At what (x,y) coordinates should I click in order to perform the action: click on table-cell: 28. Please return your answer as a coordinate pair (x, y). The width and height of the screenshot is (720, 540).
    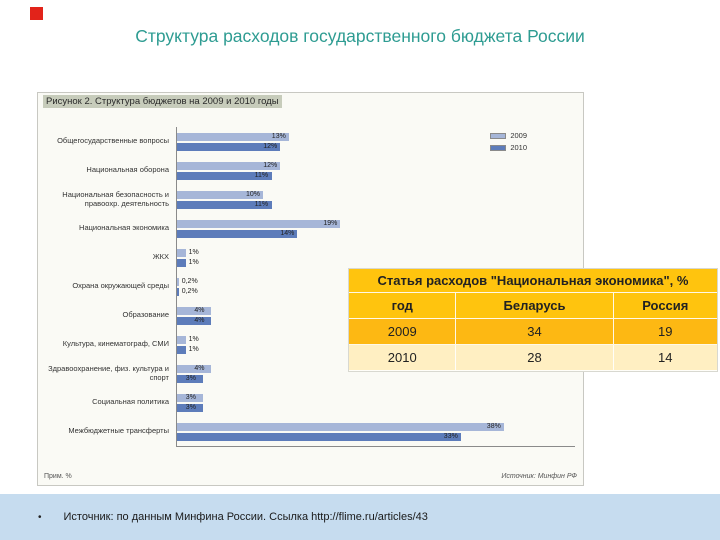
    Looking at the image, I should click on (535, 358).